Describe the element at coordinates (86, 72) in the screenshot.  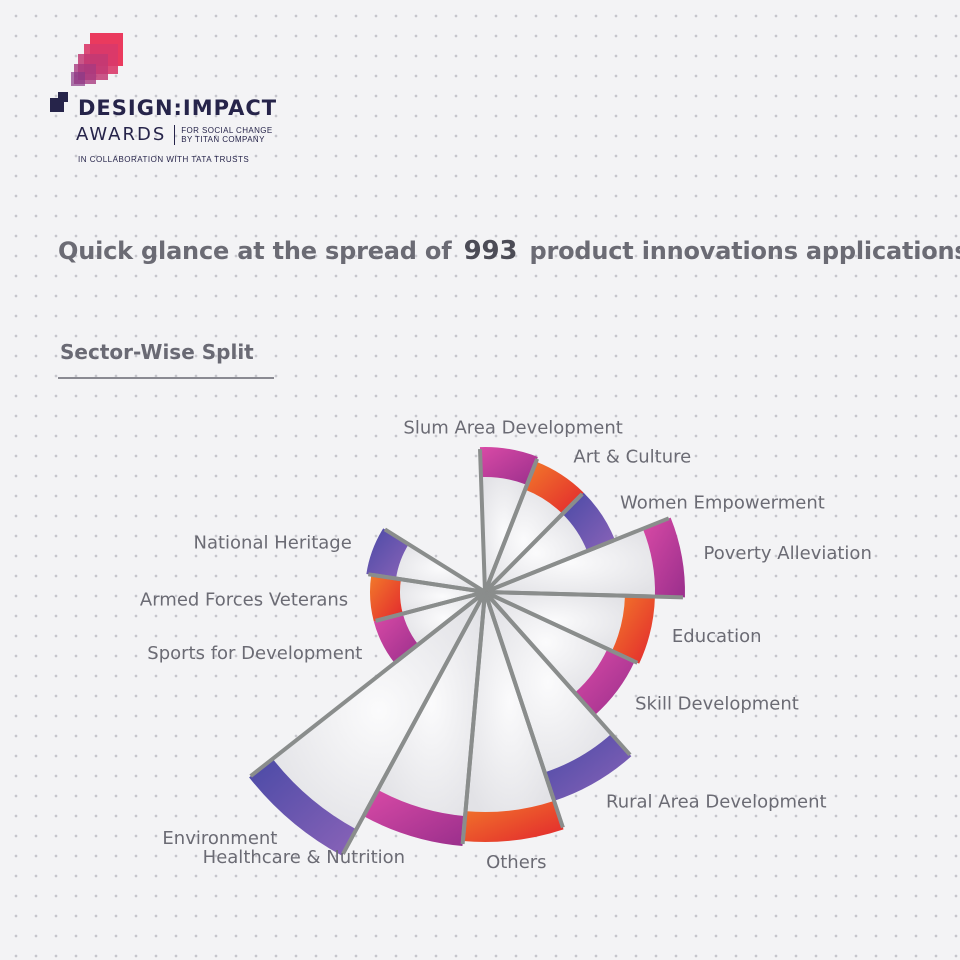
I see `brand-mark-icon` at that location.